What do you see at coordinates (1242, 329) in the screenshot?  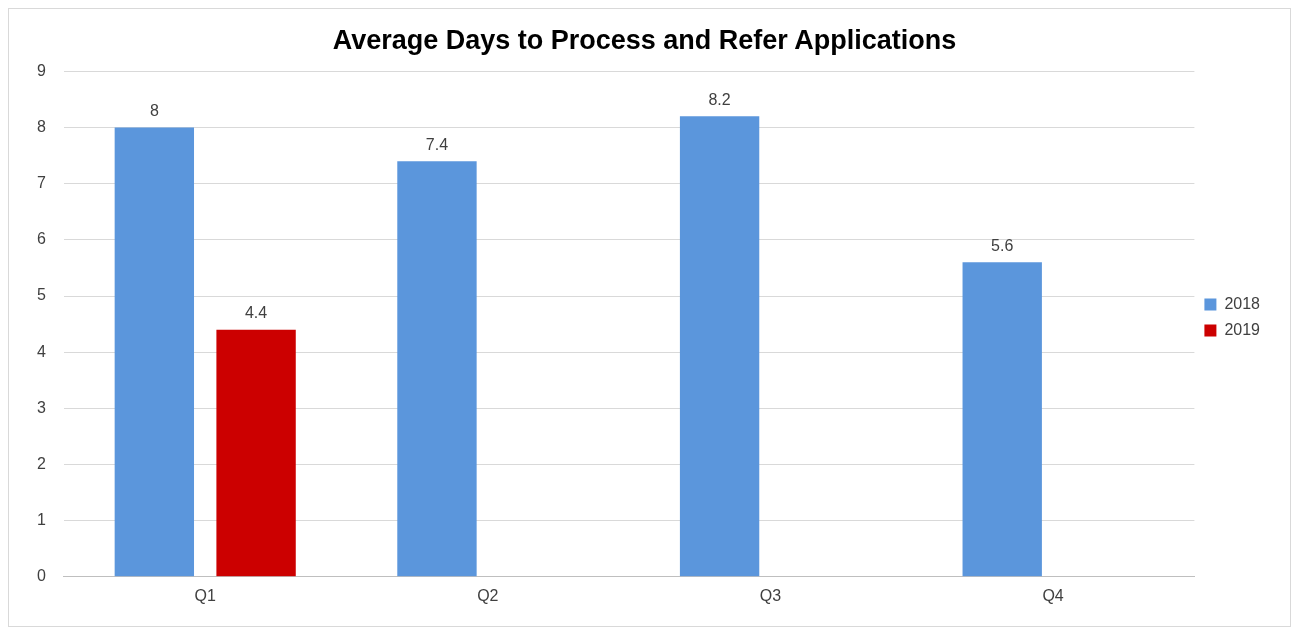 I see `legend-label: 2019` at bounding box center [1242, 329].